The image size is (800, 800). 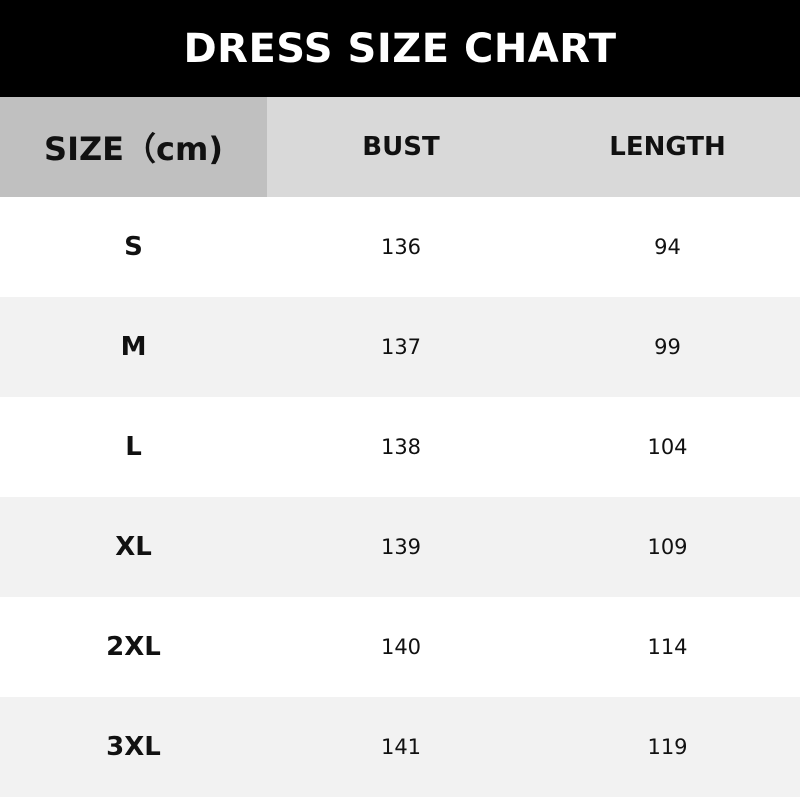 What do you see at coordinates (133, 247) in the screenshot?
I see `cell-size: S` at bounding box center [133, 247].